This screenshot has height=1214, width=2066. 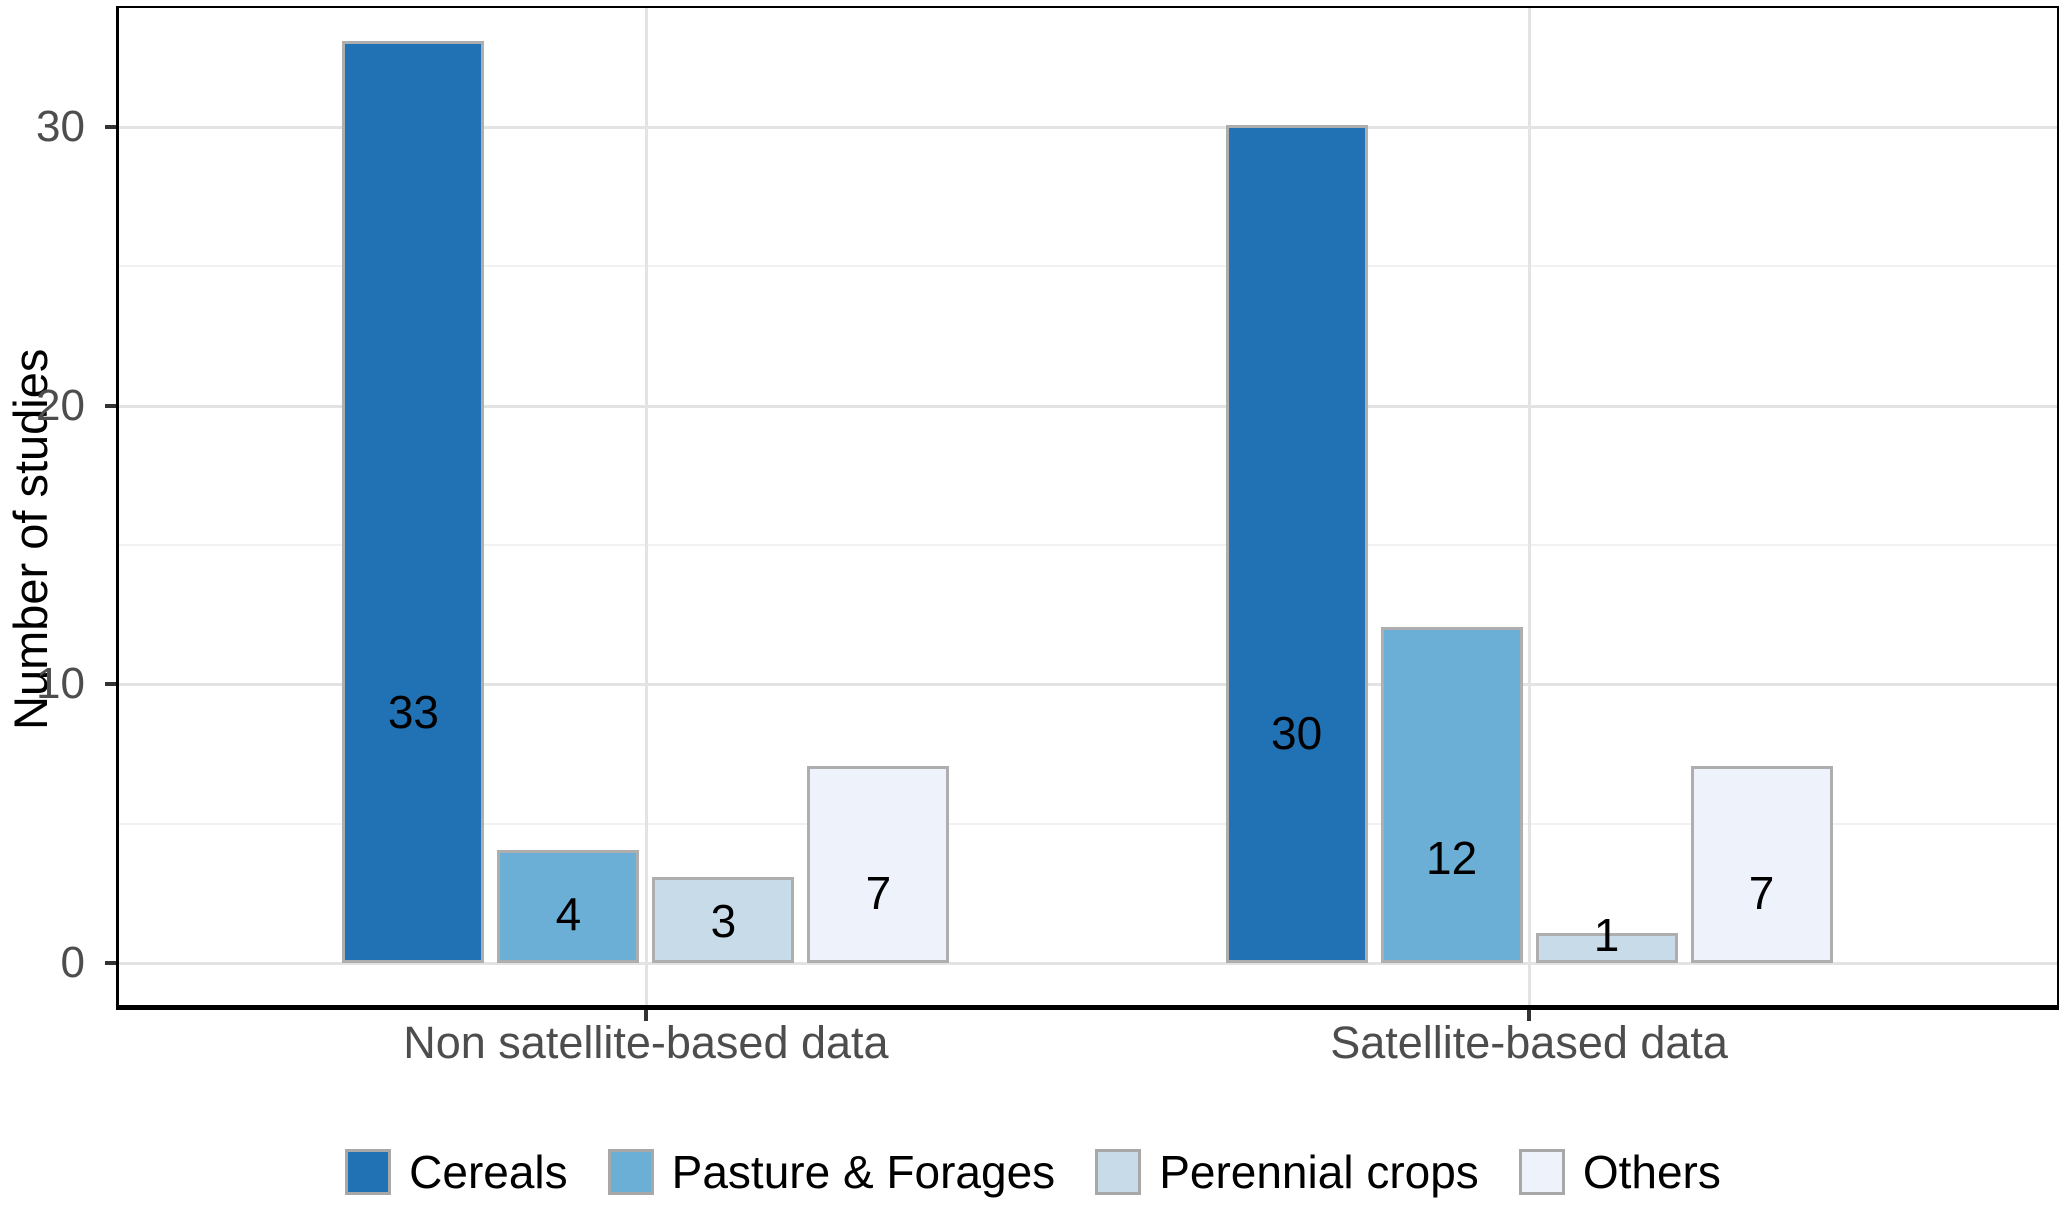 I want to click on x-axis-line, so click(x=1087, y=1007).